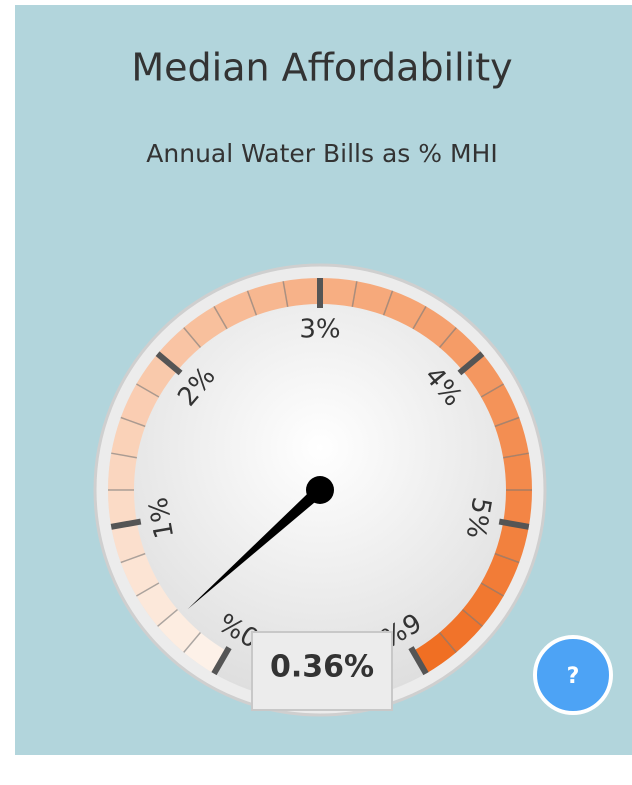 Image resolution: width=632 pixels, height=785 pixels. I want to click on chart-subtitle: Annual Water Bills as % MHI, so click(321, 153).